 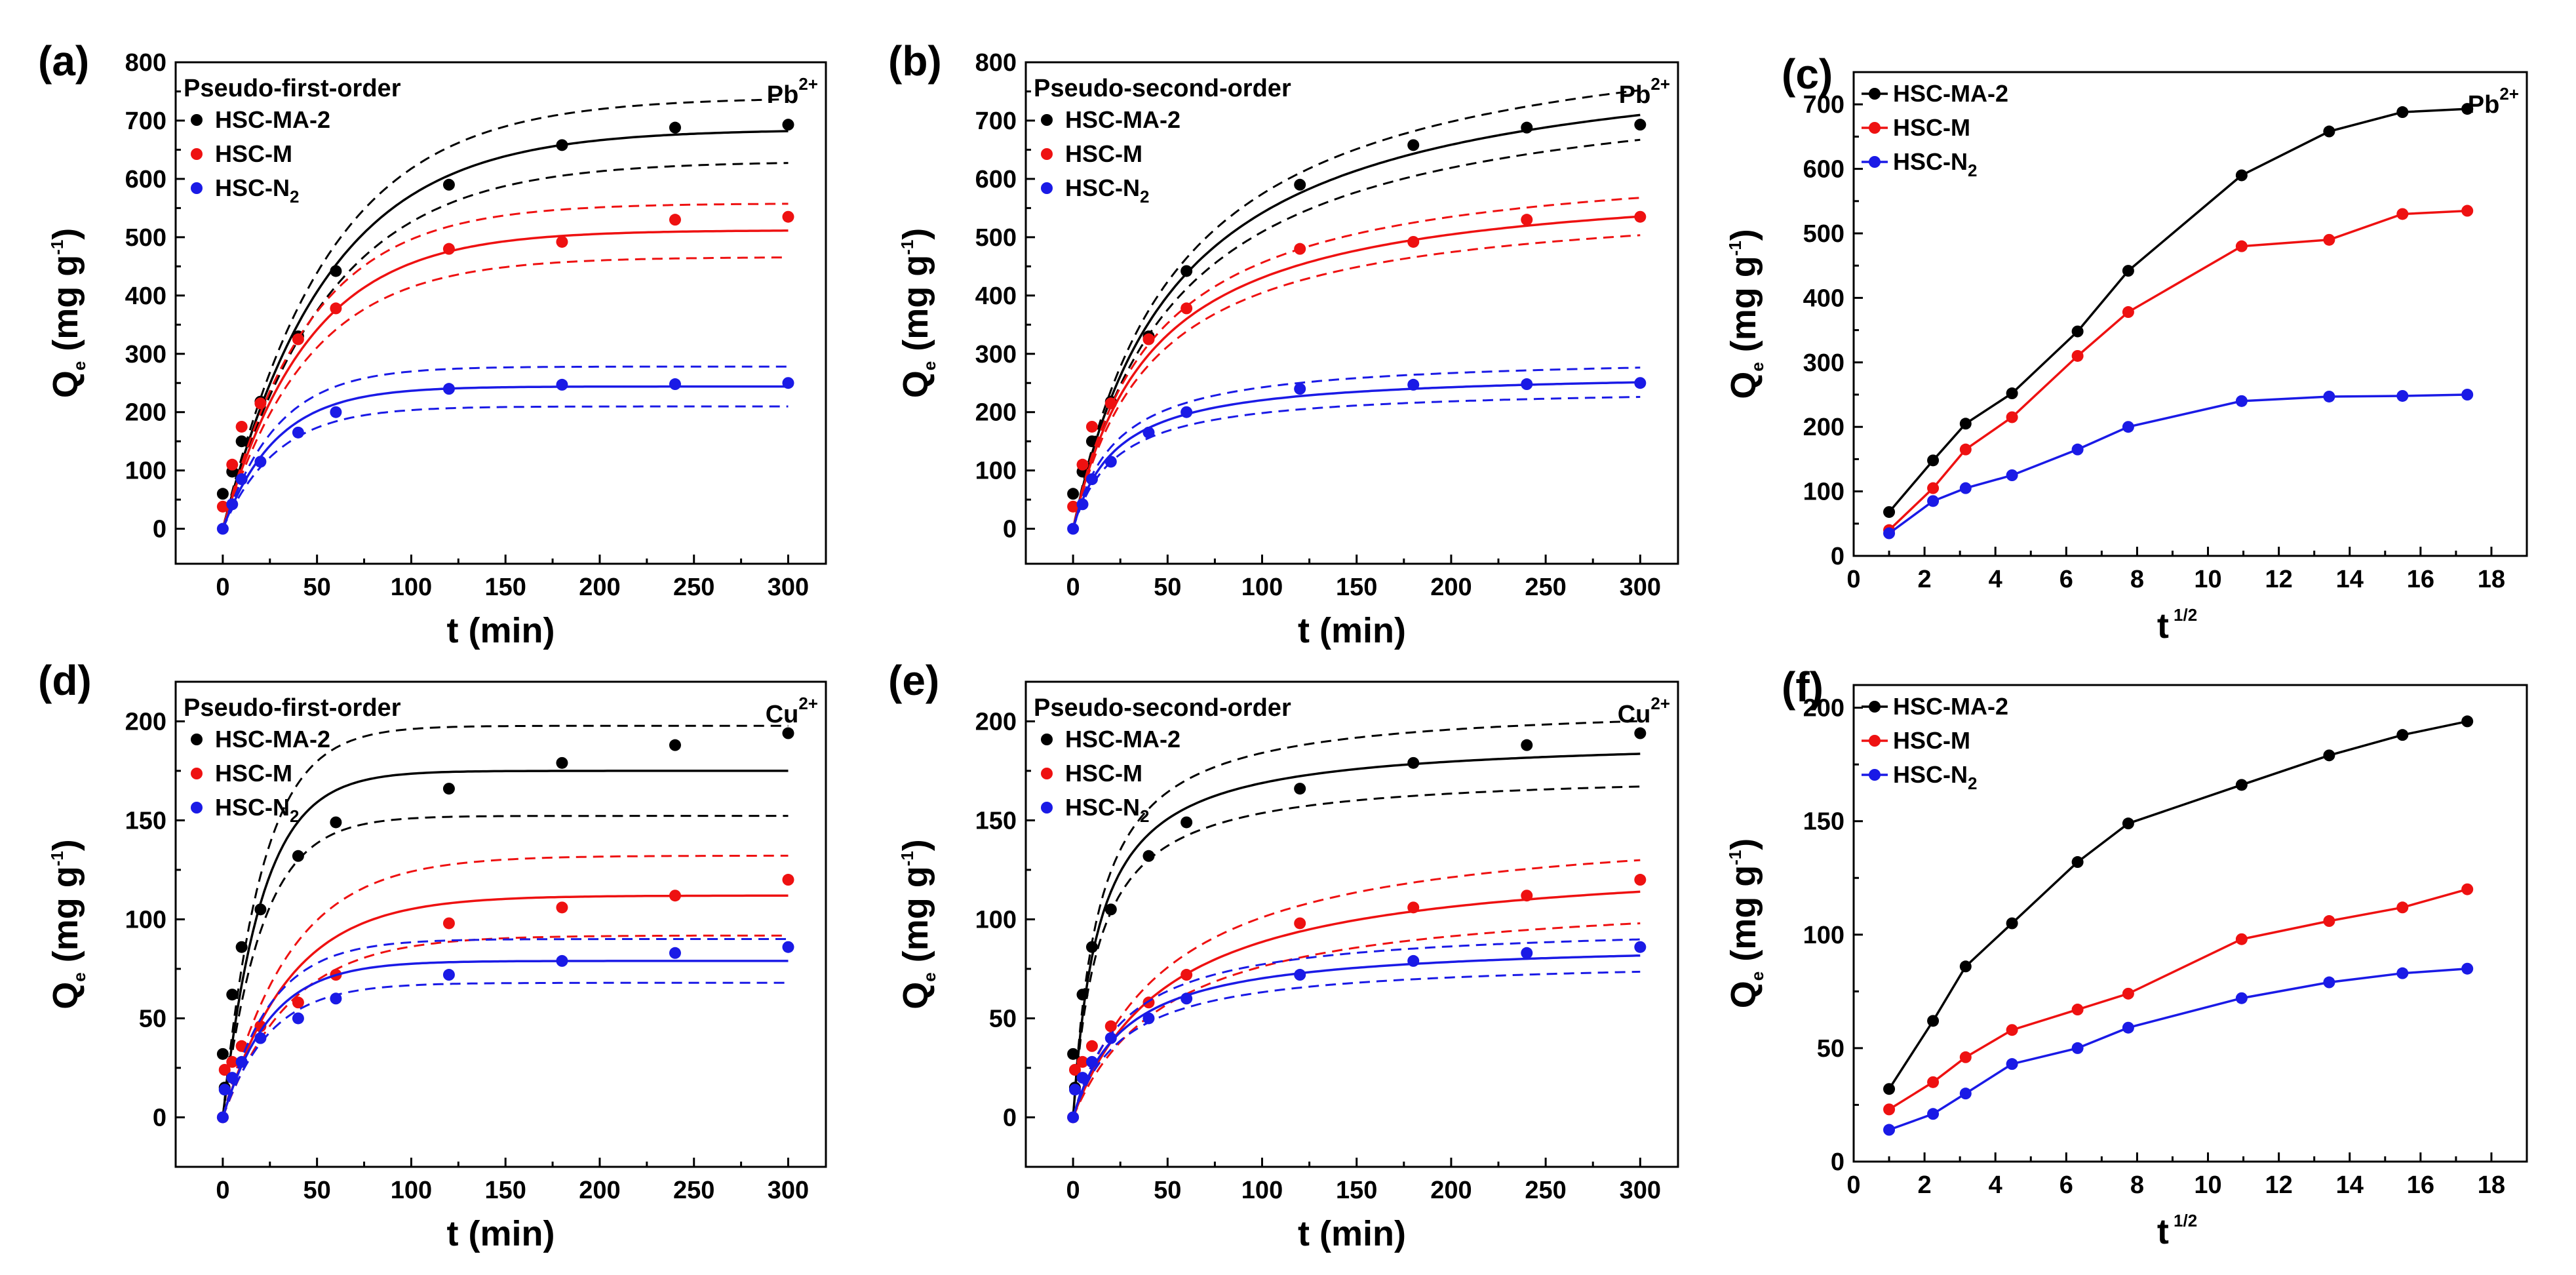 I want to click on x-tick-label: 6, so click(x=2066, y=579).